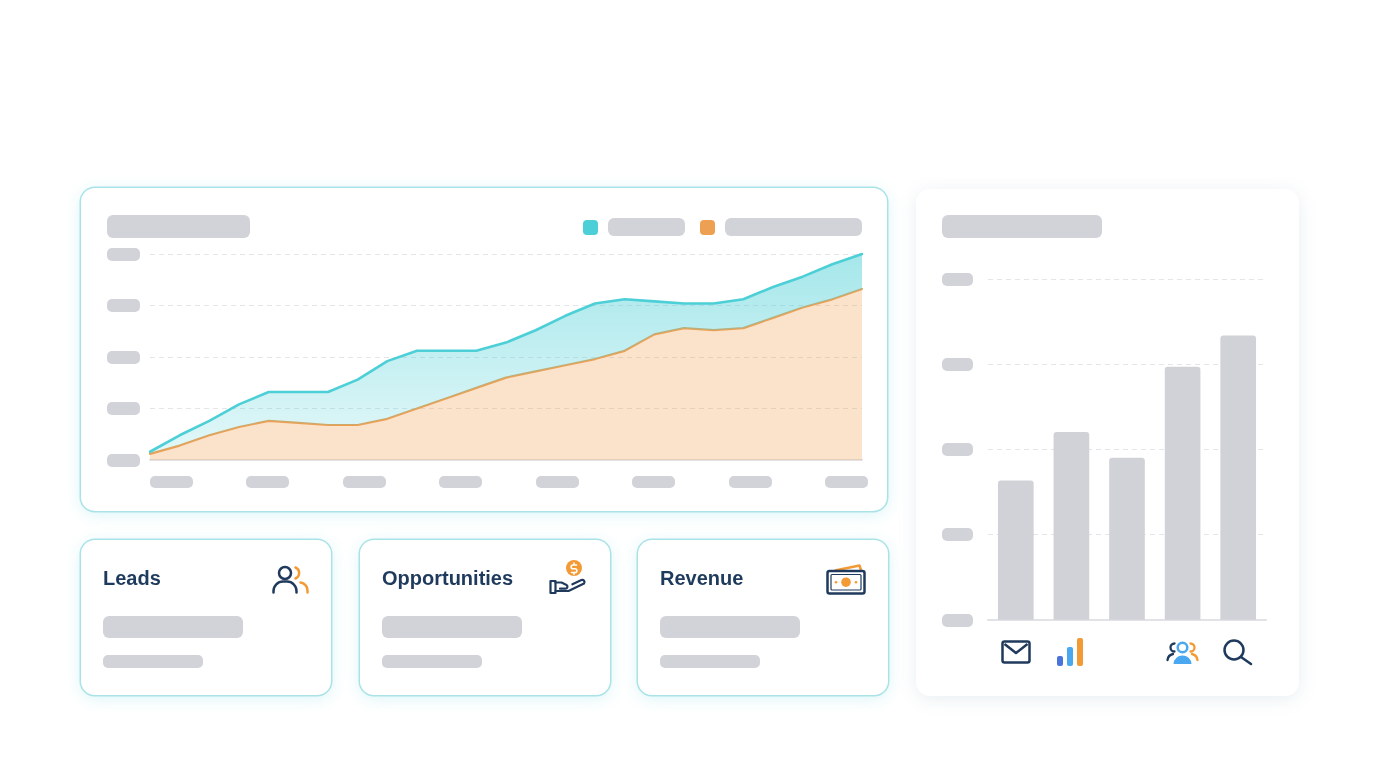  I want to click on text: Opportunities, so click(448, 577).